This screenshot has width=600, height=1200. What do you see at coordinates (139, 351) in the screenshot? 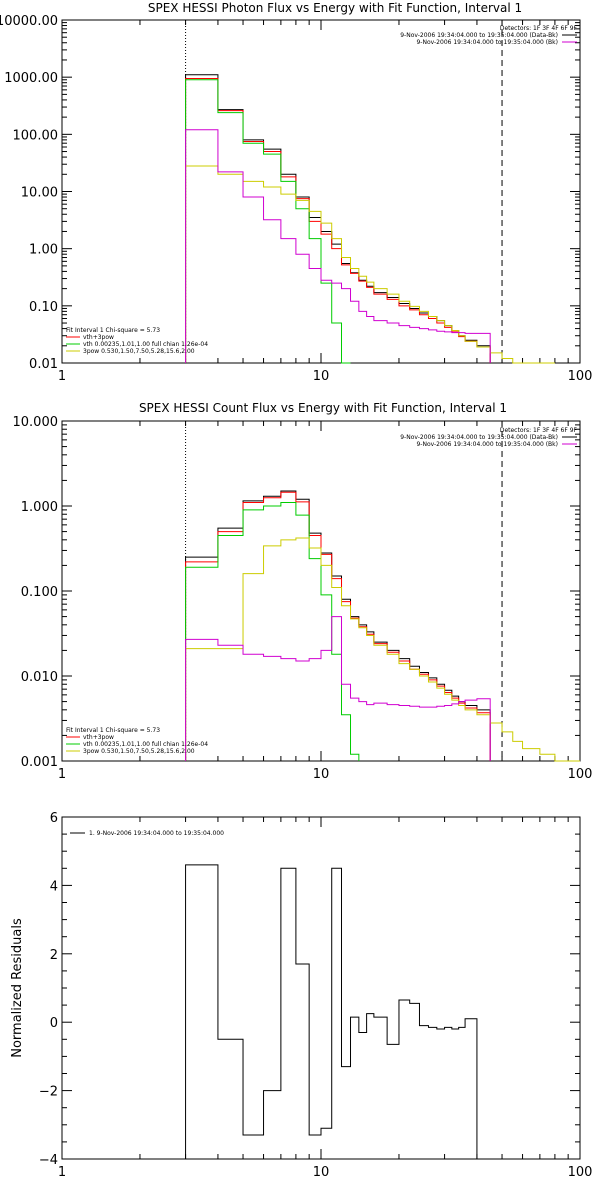
I see `photon-flux-fit-item-3: 3pow 0.530,1.50,7.50,5.28,15.6,2.00` at bounding box center [139, 351].